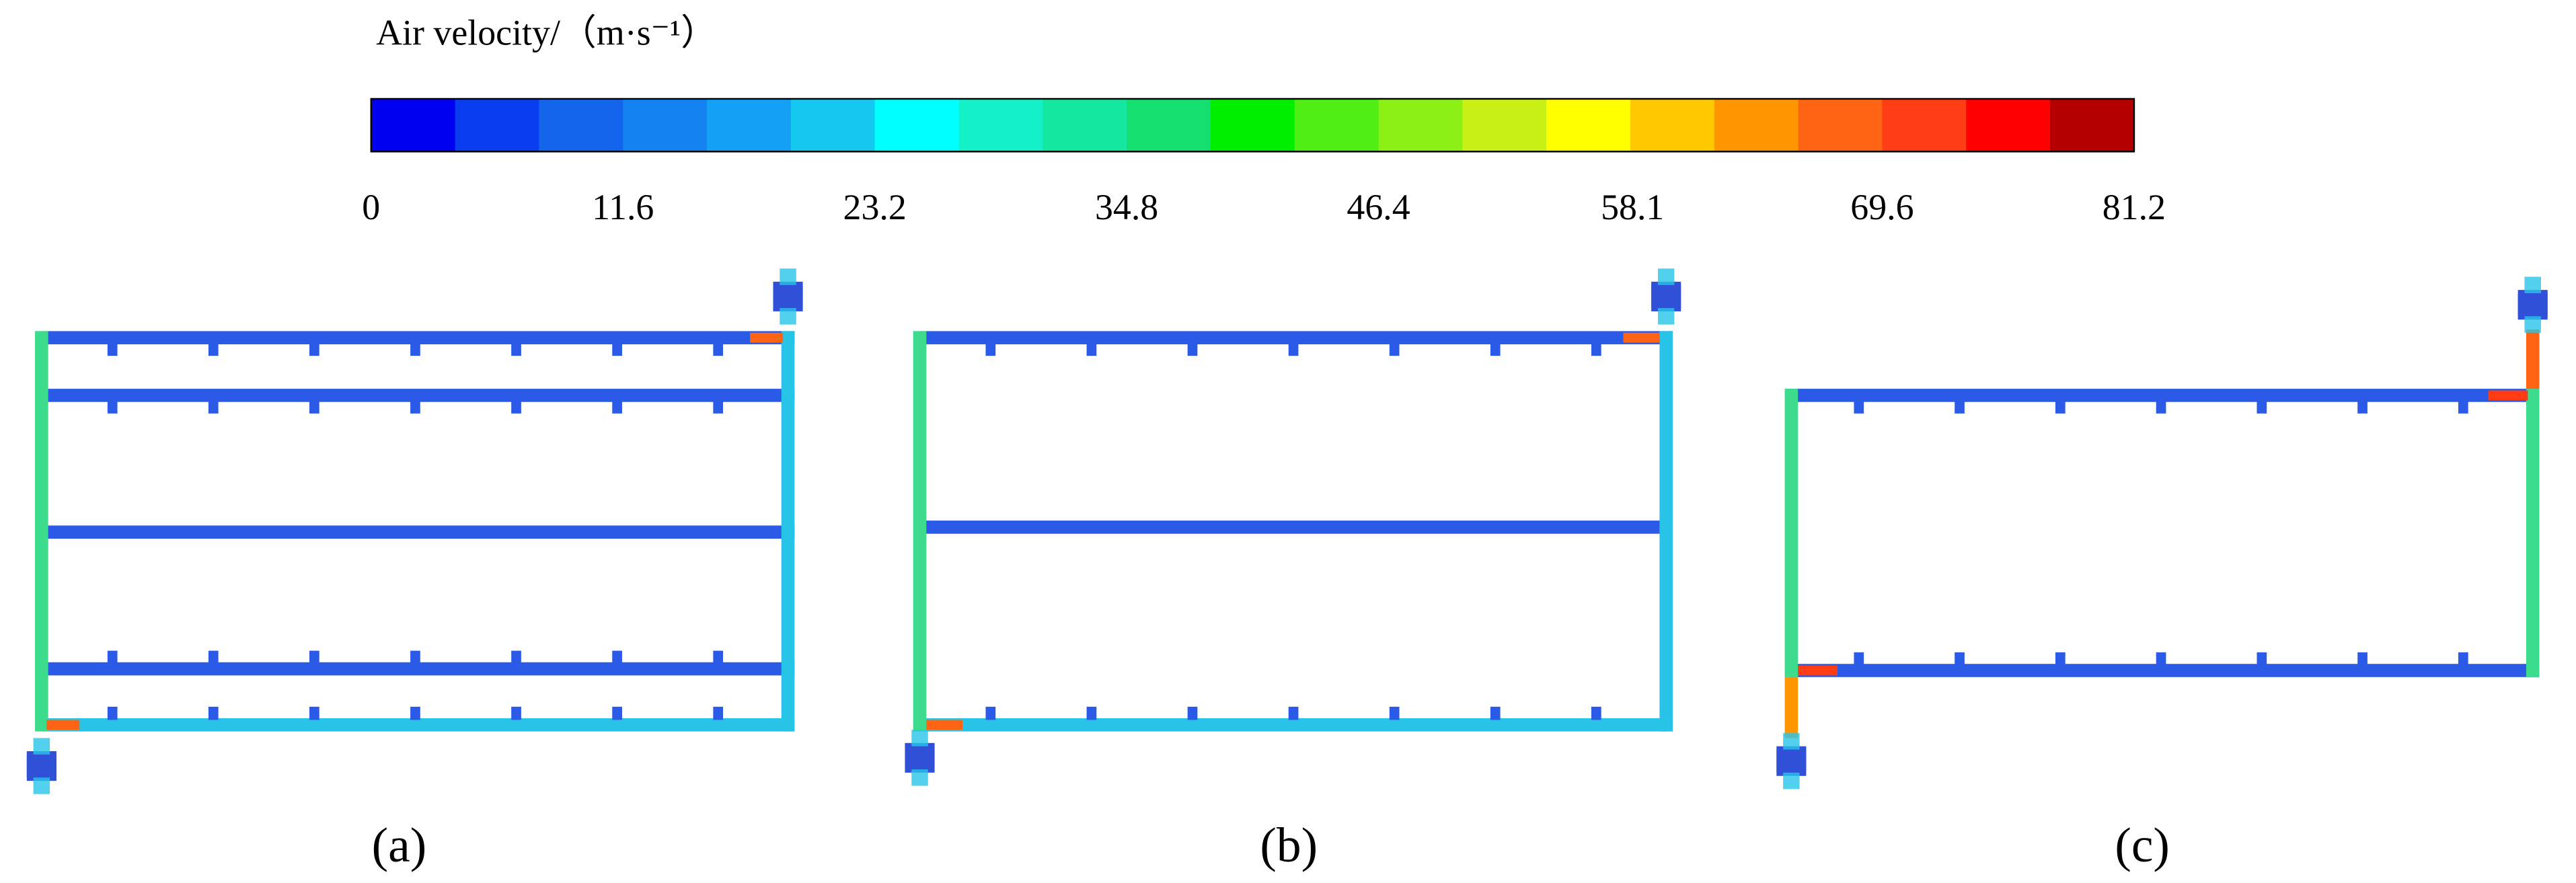 Image resolution: width=2576 pixels, height=883 pixels. What do you see at coordinates (399, 845) in the screenshot?
I see `panel-label: (a)` at bounding box center [399, 845].